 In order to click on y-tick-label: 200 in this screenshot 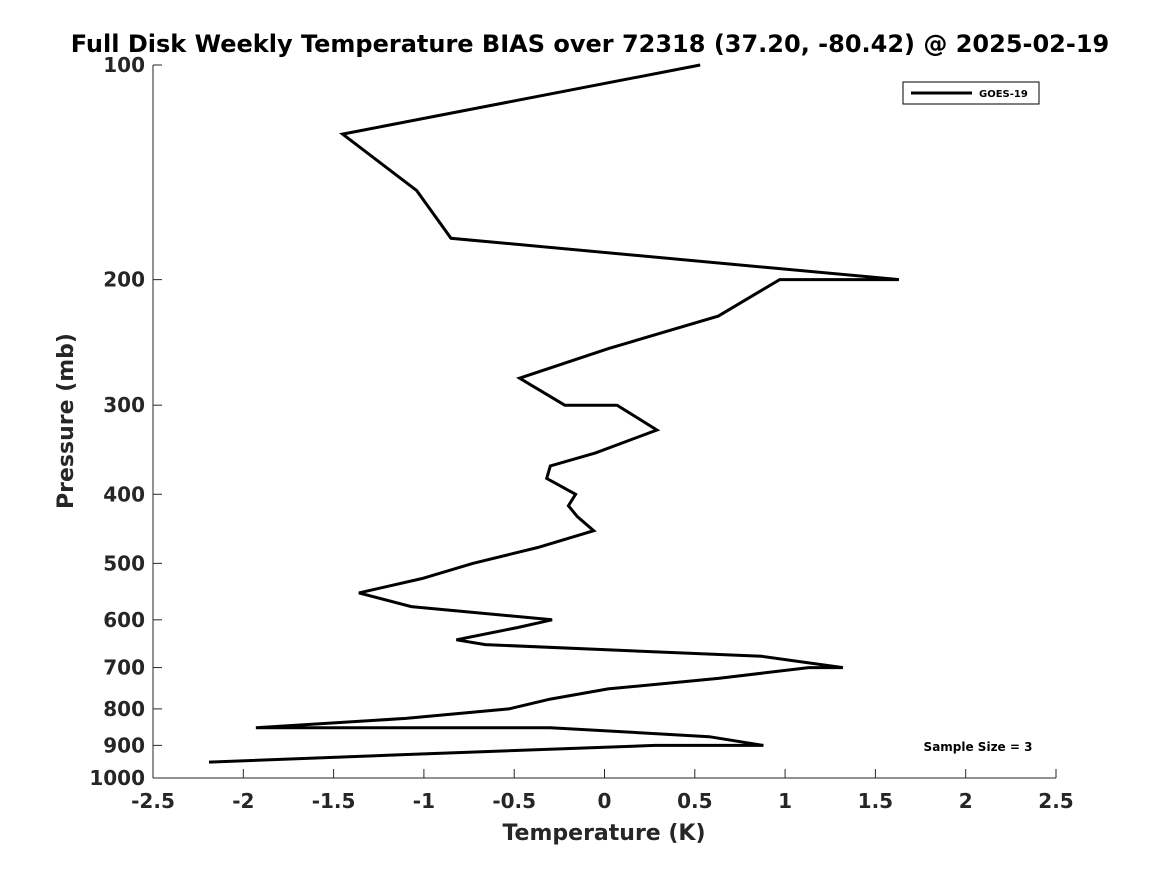, I will do `click(124, 280)`.